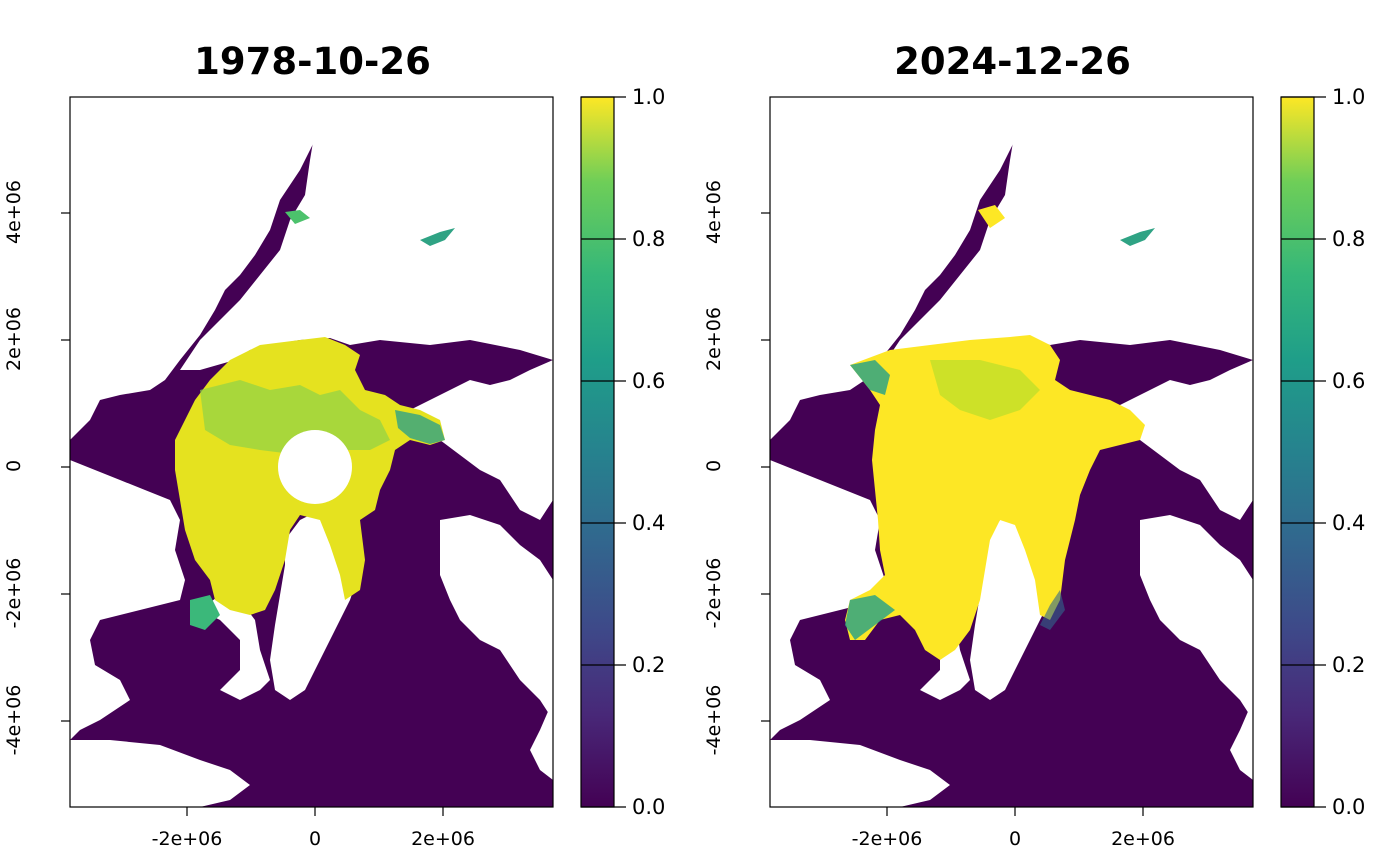 This screenshot has width=1400, height=865. I want to click on panel-title: 1978-10-26, so click(312, 61).